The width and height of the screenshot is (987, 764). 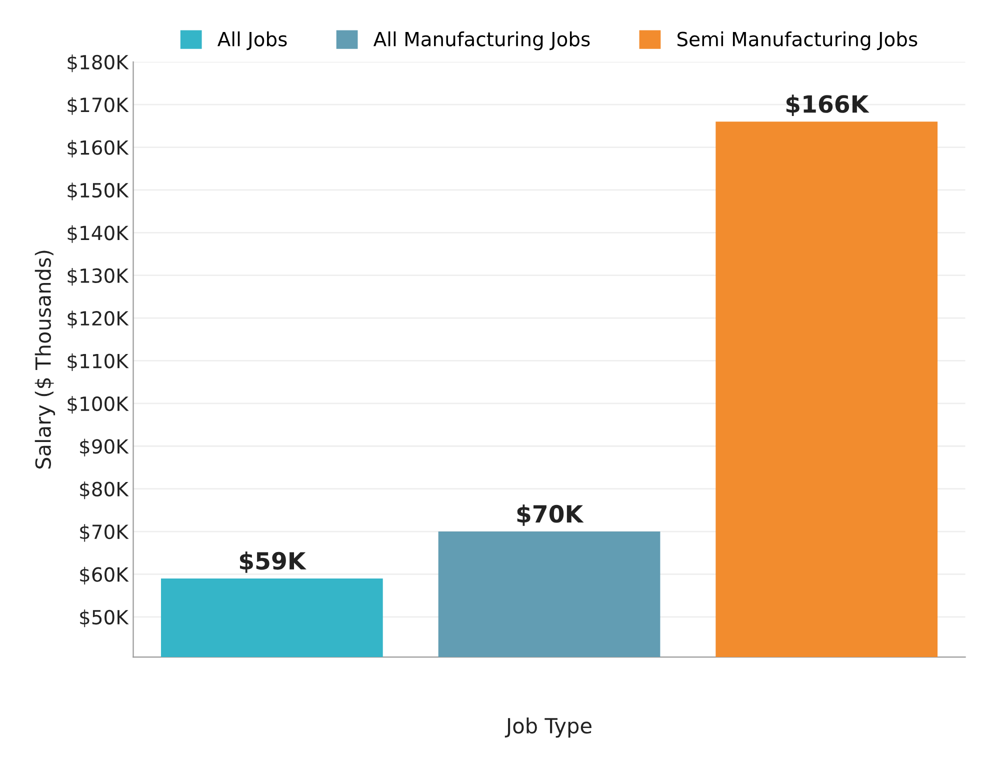 What do you see at coordinates (98, 63) in the screenshot?
I see `y-tick-label: $180K` at bounding box center [98, 63].